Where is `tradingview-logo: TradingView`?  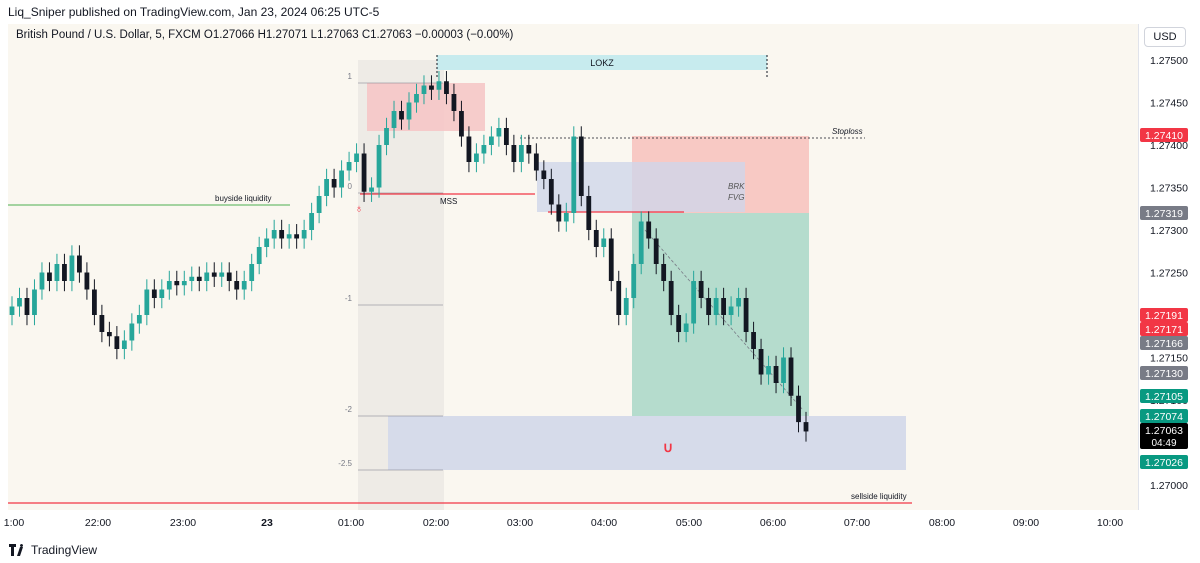
tradingview-logo: TradingView is located at coordinates (53, 550).